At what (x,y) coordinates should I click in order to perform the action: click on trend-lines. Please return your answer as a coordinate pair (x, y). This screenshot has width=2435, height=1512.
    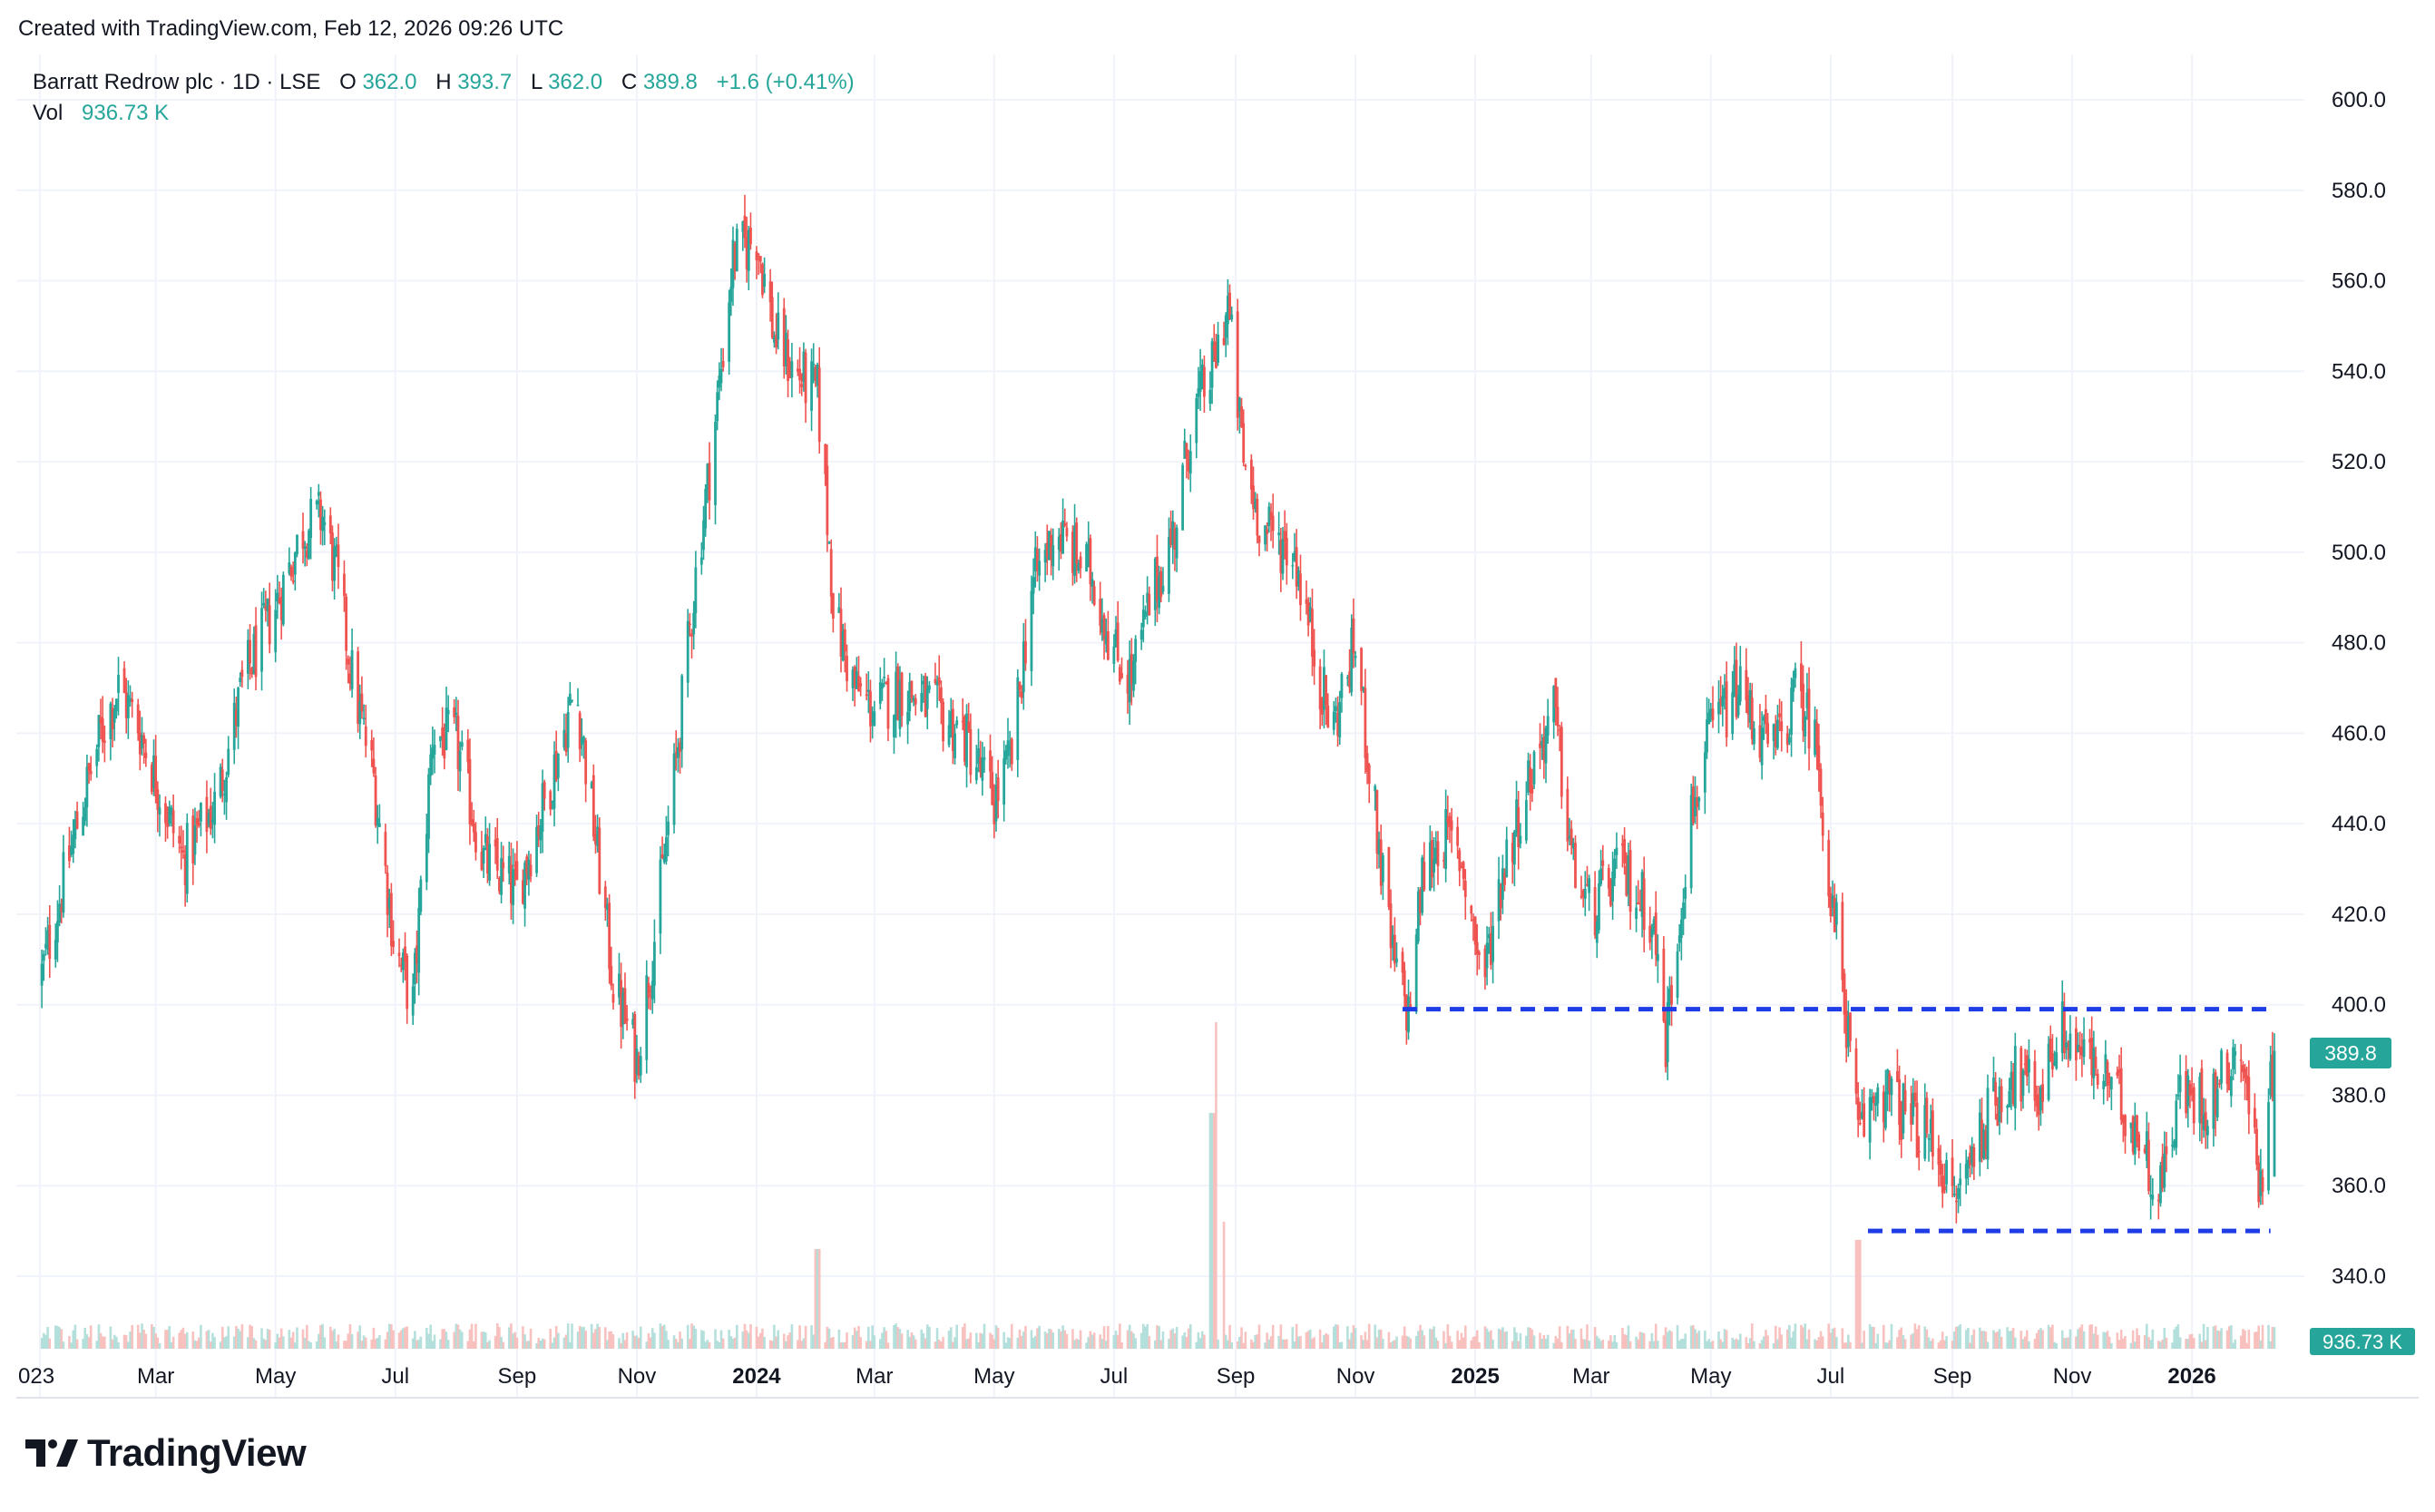
    Looking at the image, I should click on (1839, 1120).